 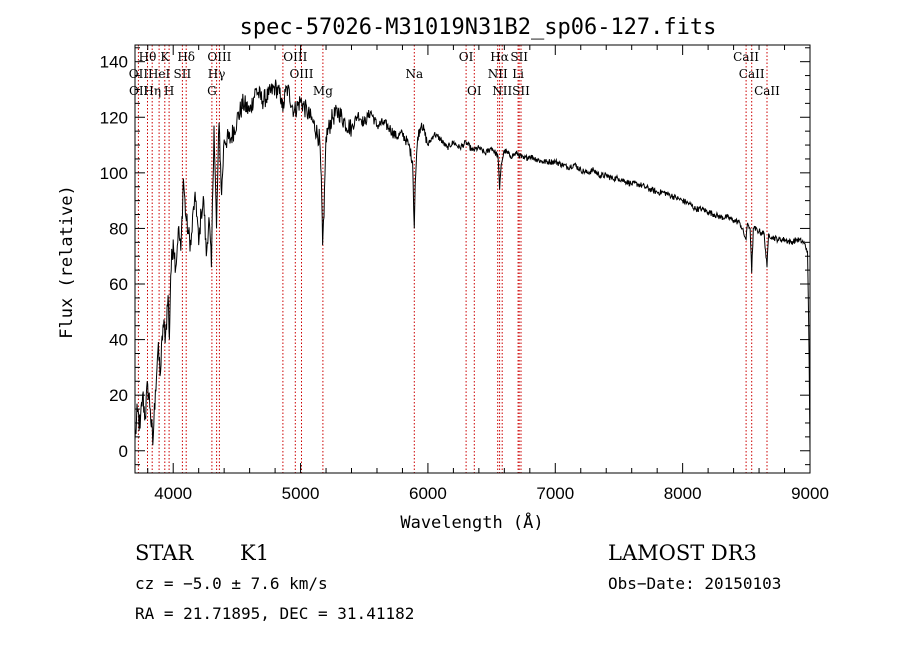 What do you see at coordinates (152, 91) in the screenshot?
I see `line-label-19: Hη` at bounding box center [152, 91].